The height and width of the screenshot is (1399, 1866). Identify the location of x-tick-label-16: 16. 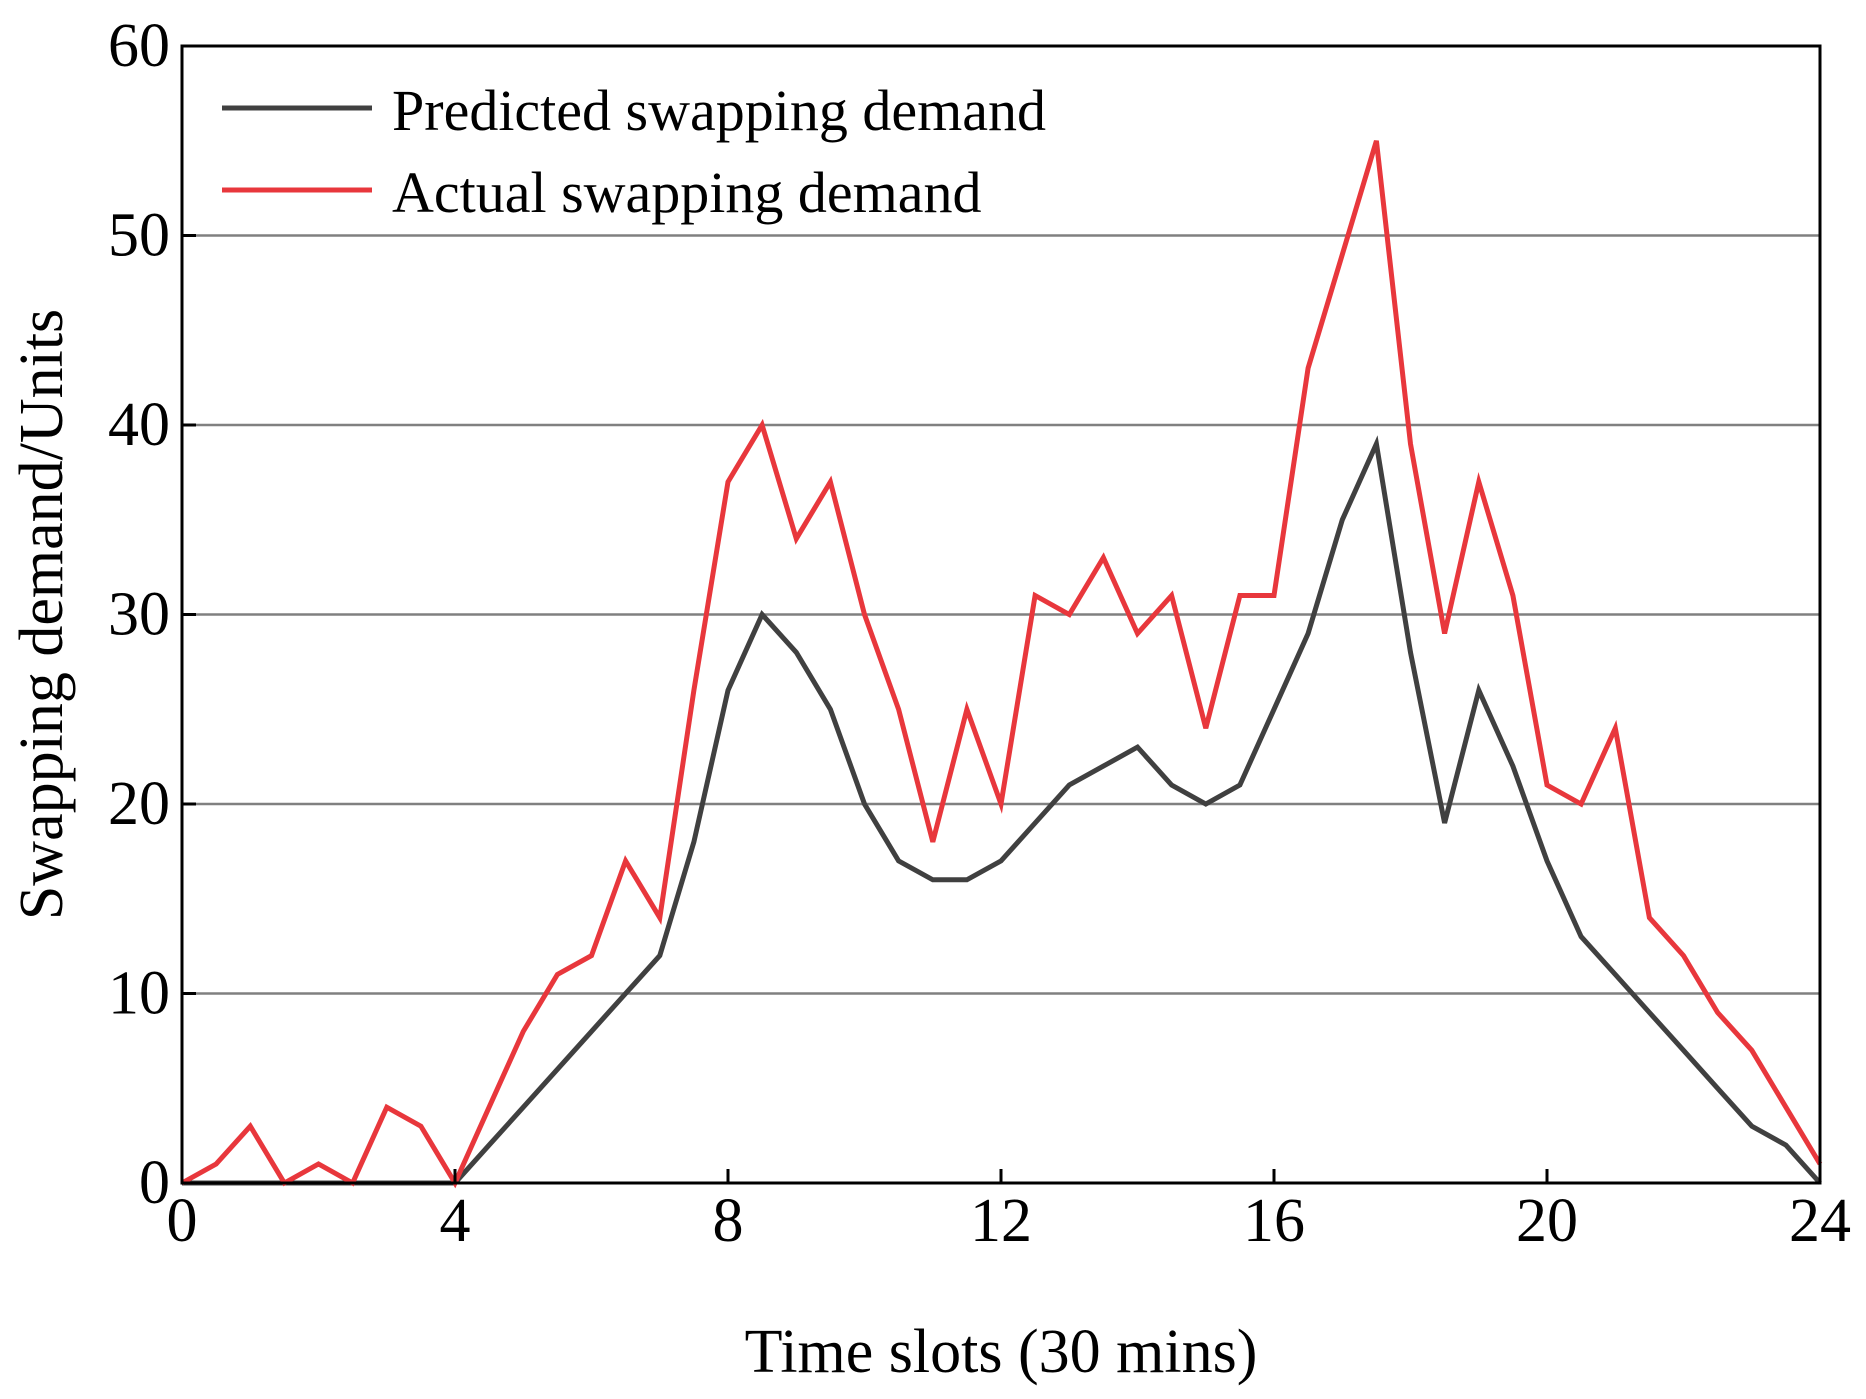
(1274, 1221).